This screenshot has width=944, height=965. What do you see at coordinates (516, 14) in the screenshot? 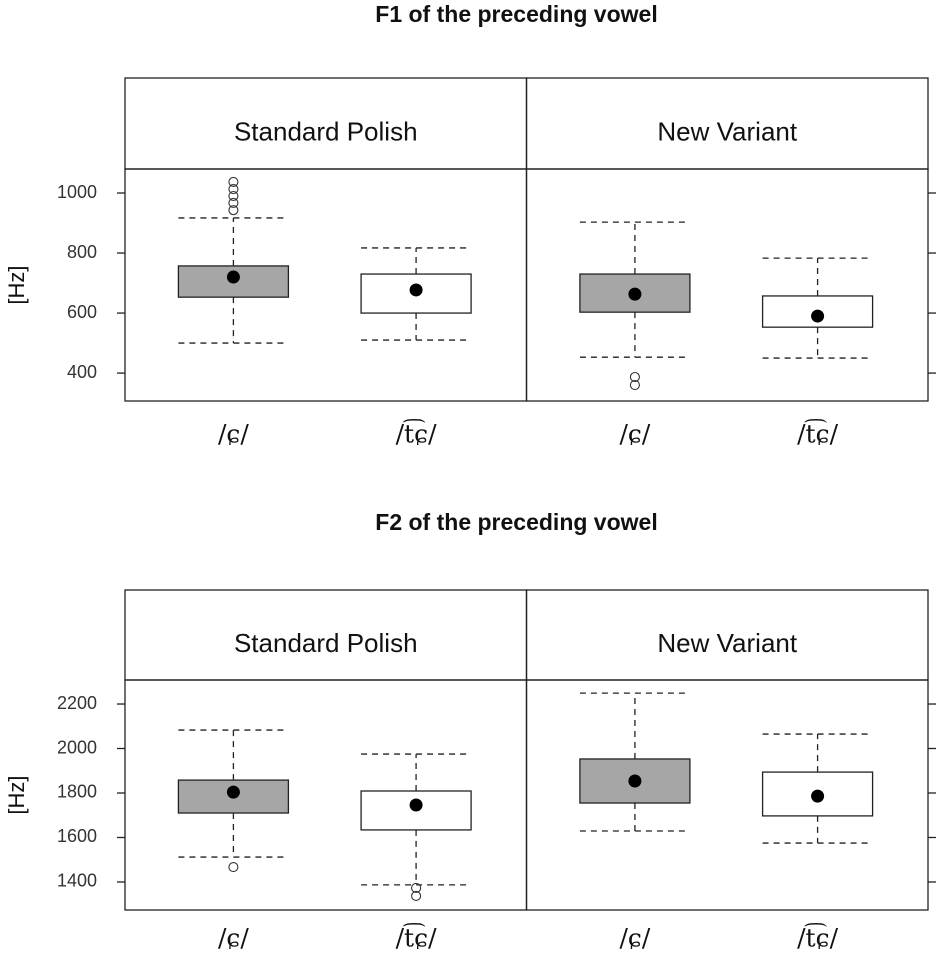
I see `chart-title: F1 of the preceding vowel` at bounding box center [516, 14].